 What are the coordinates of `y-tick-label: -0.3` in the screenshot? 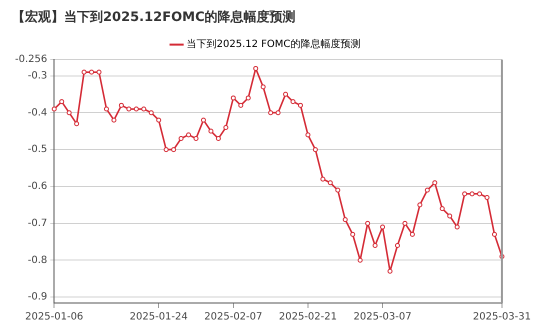 It's located at (38, 76).